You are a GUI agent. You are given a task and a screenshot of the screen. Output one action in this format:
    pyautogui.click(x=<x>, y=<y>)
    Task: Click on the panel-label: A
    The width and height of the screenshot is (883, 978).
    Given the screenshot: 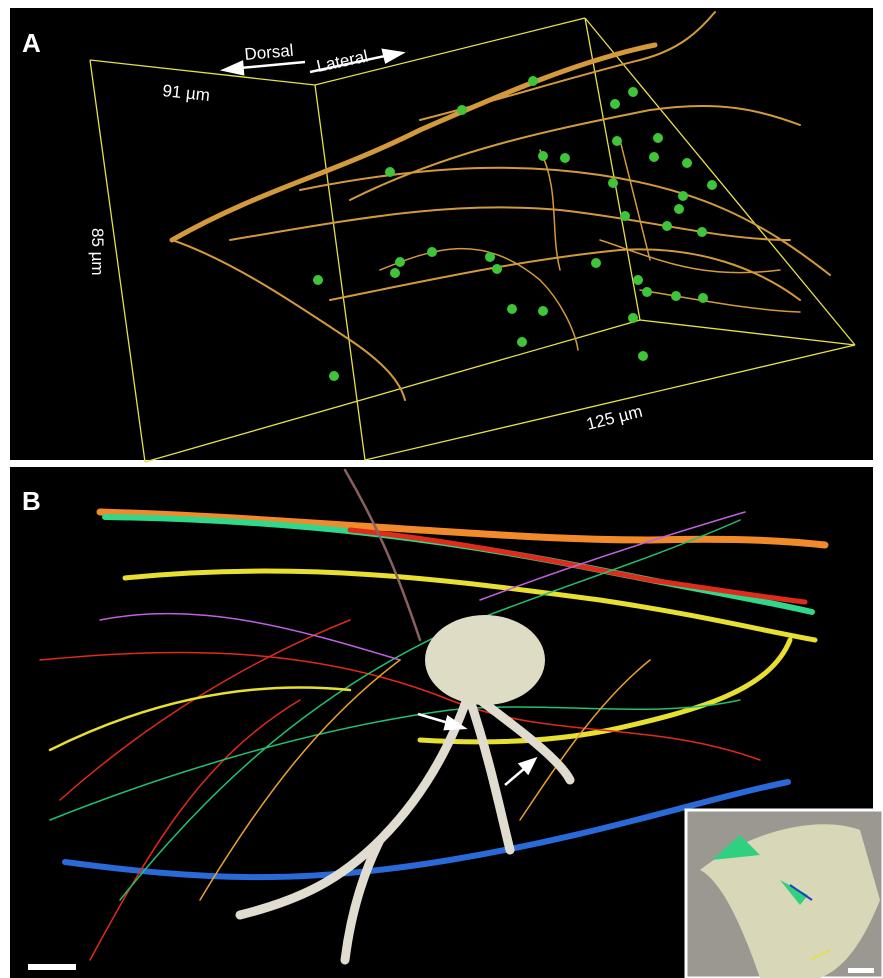 What is the action you would take?
    pyautogui.click(x=31, y=43)
    